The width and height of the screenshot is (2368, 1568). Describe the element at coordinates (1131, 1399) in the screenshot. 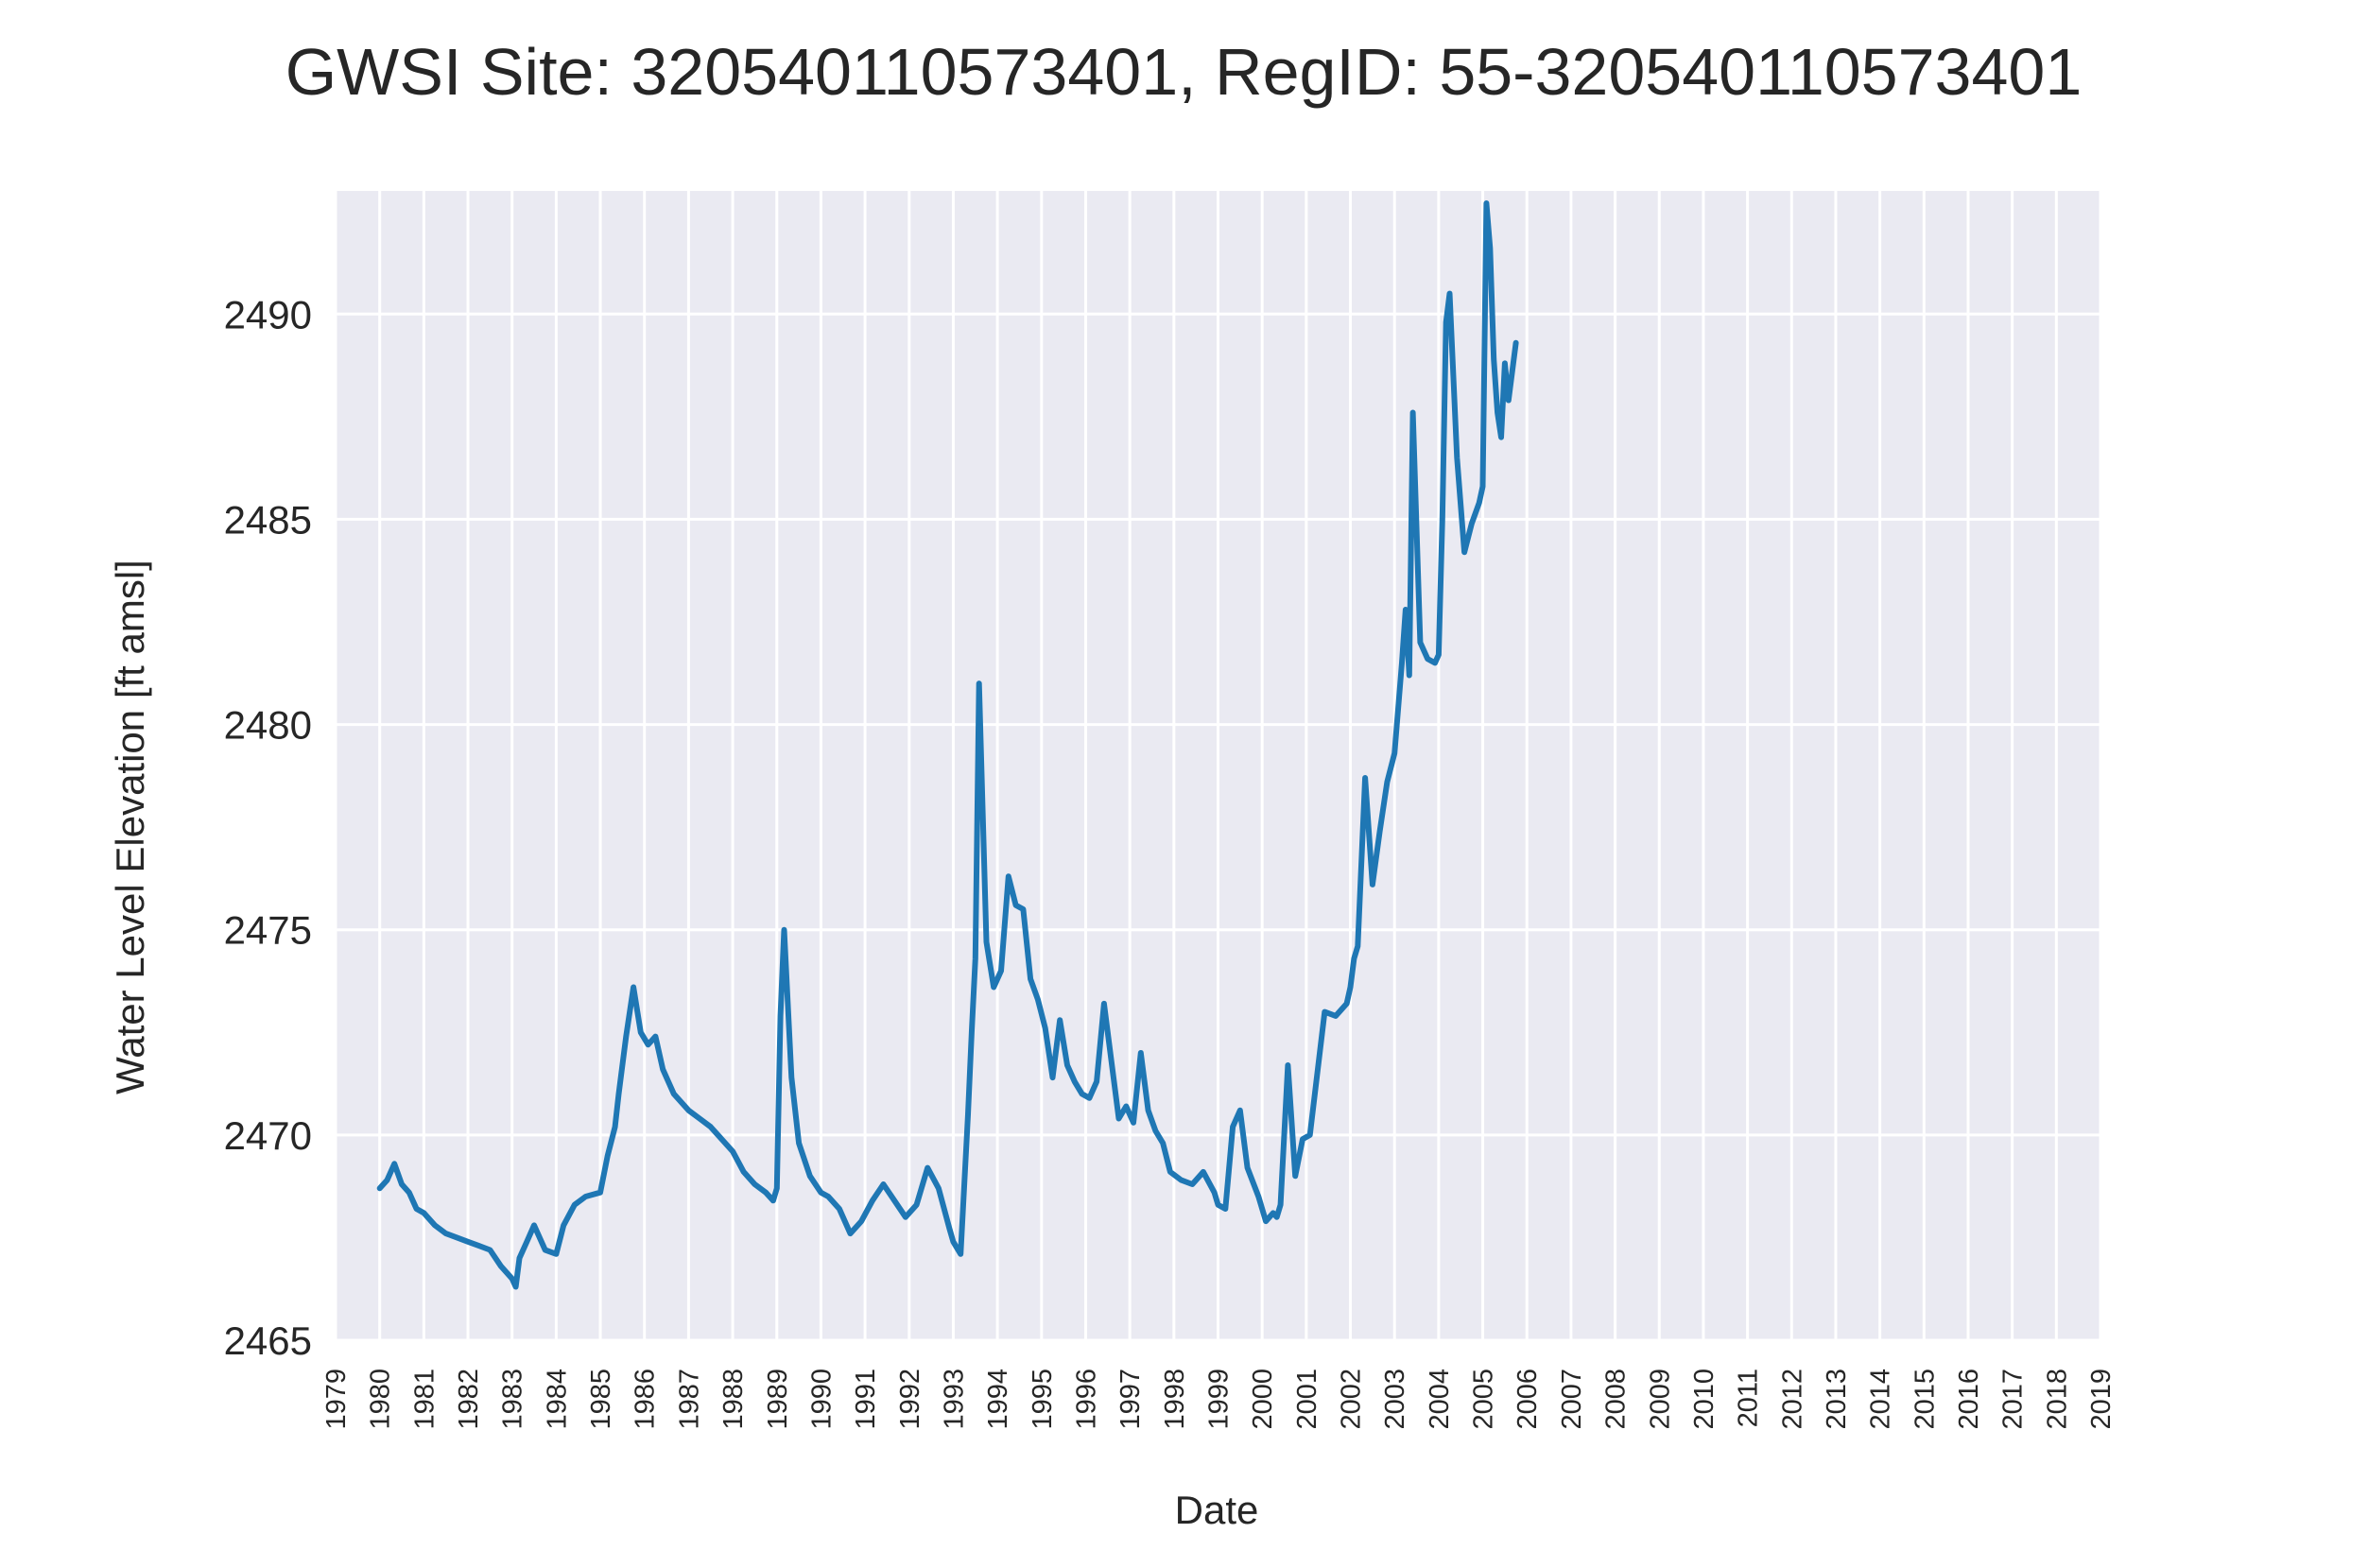

I see `x-tick-label: 1997` at that location.